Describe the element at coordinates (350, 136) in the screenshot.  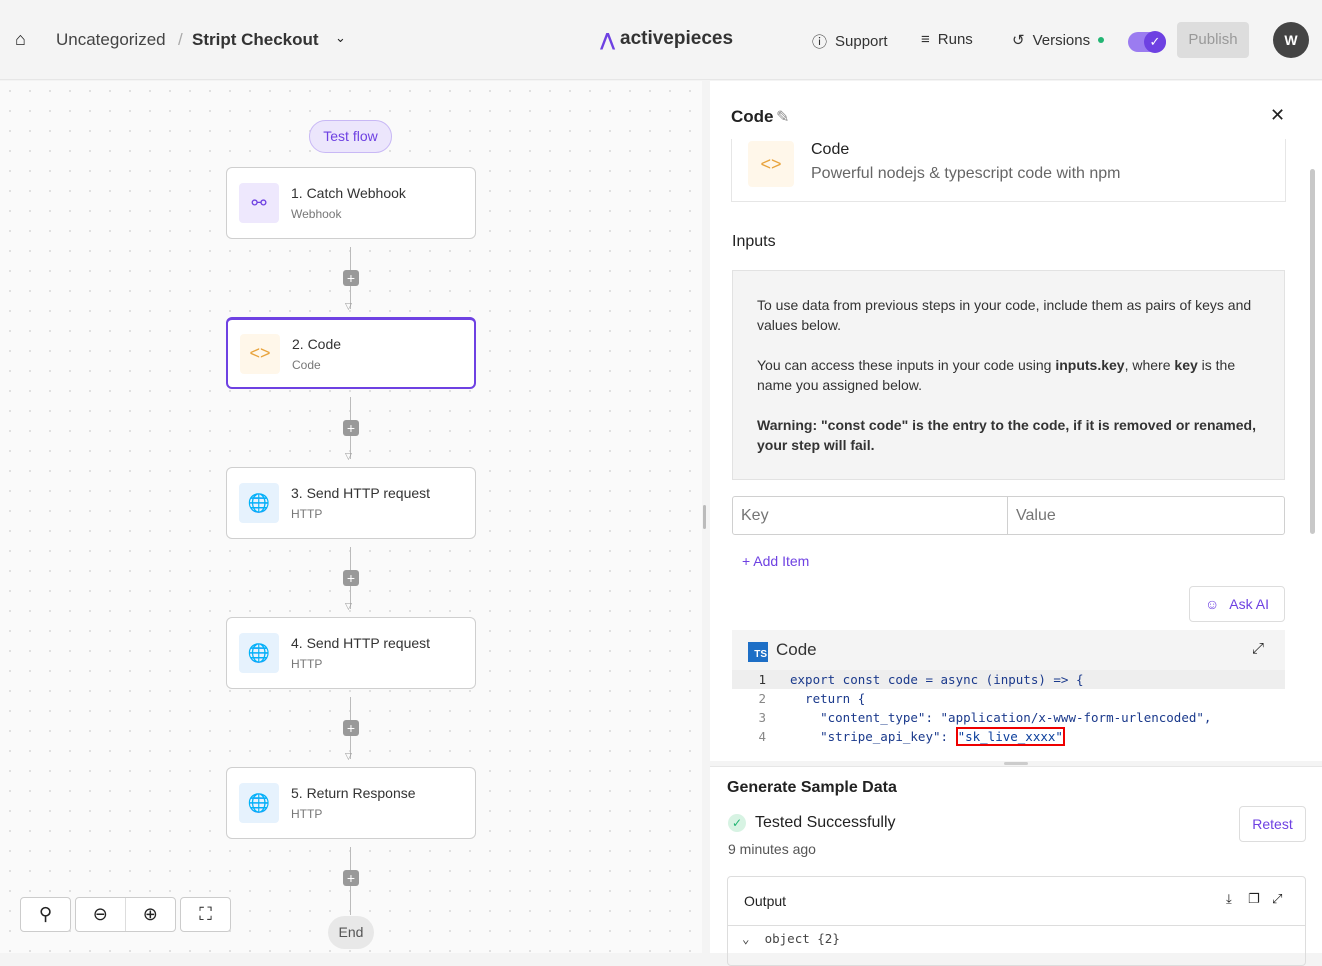
I see `test-flow-button: Test flow` at that location.